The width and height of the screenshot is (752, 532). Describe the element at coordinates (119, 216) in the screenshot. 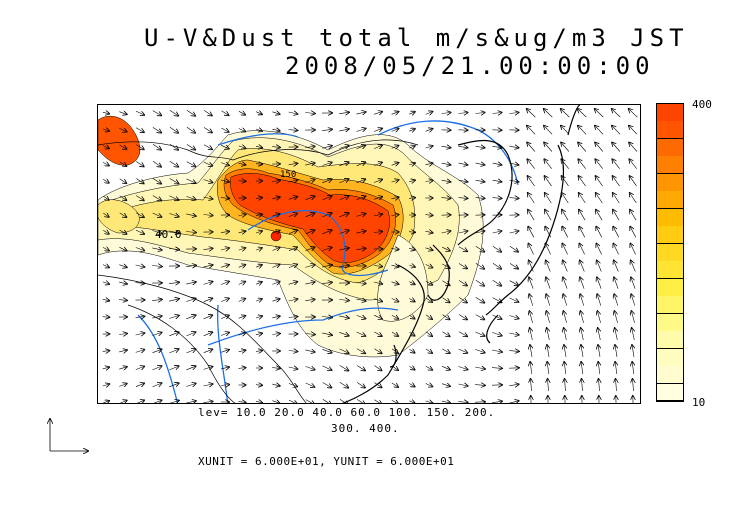

I see `dust-patch-west` at that location.